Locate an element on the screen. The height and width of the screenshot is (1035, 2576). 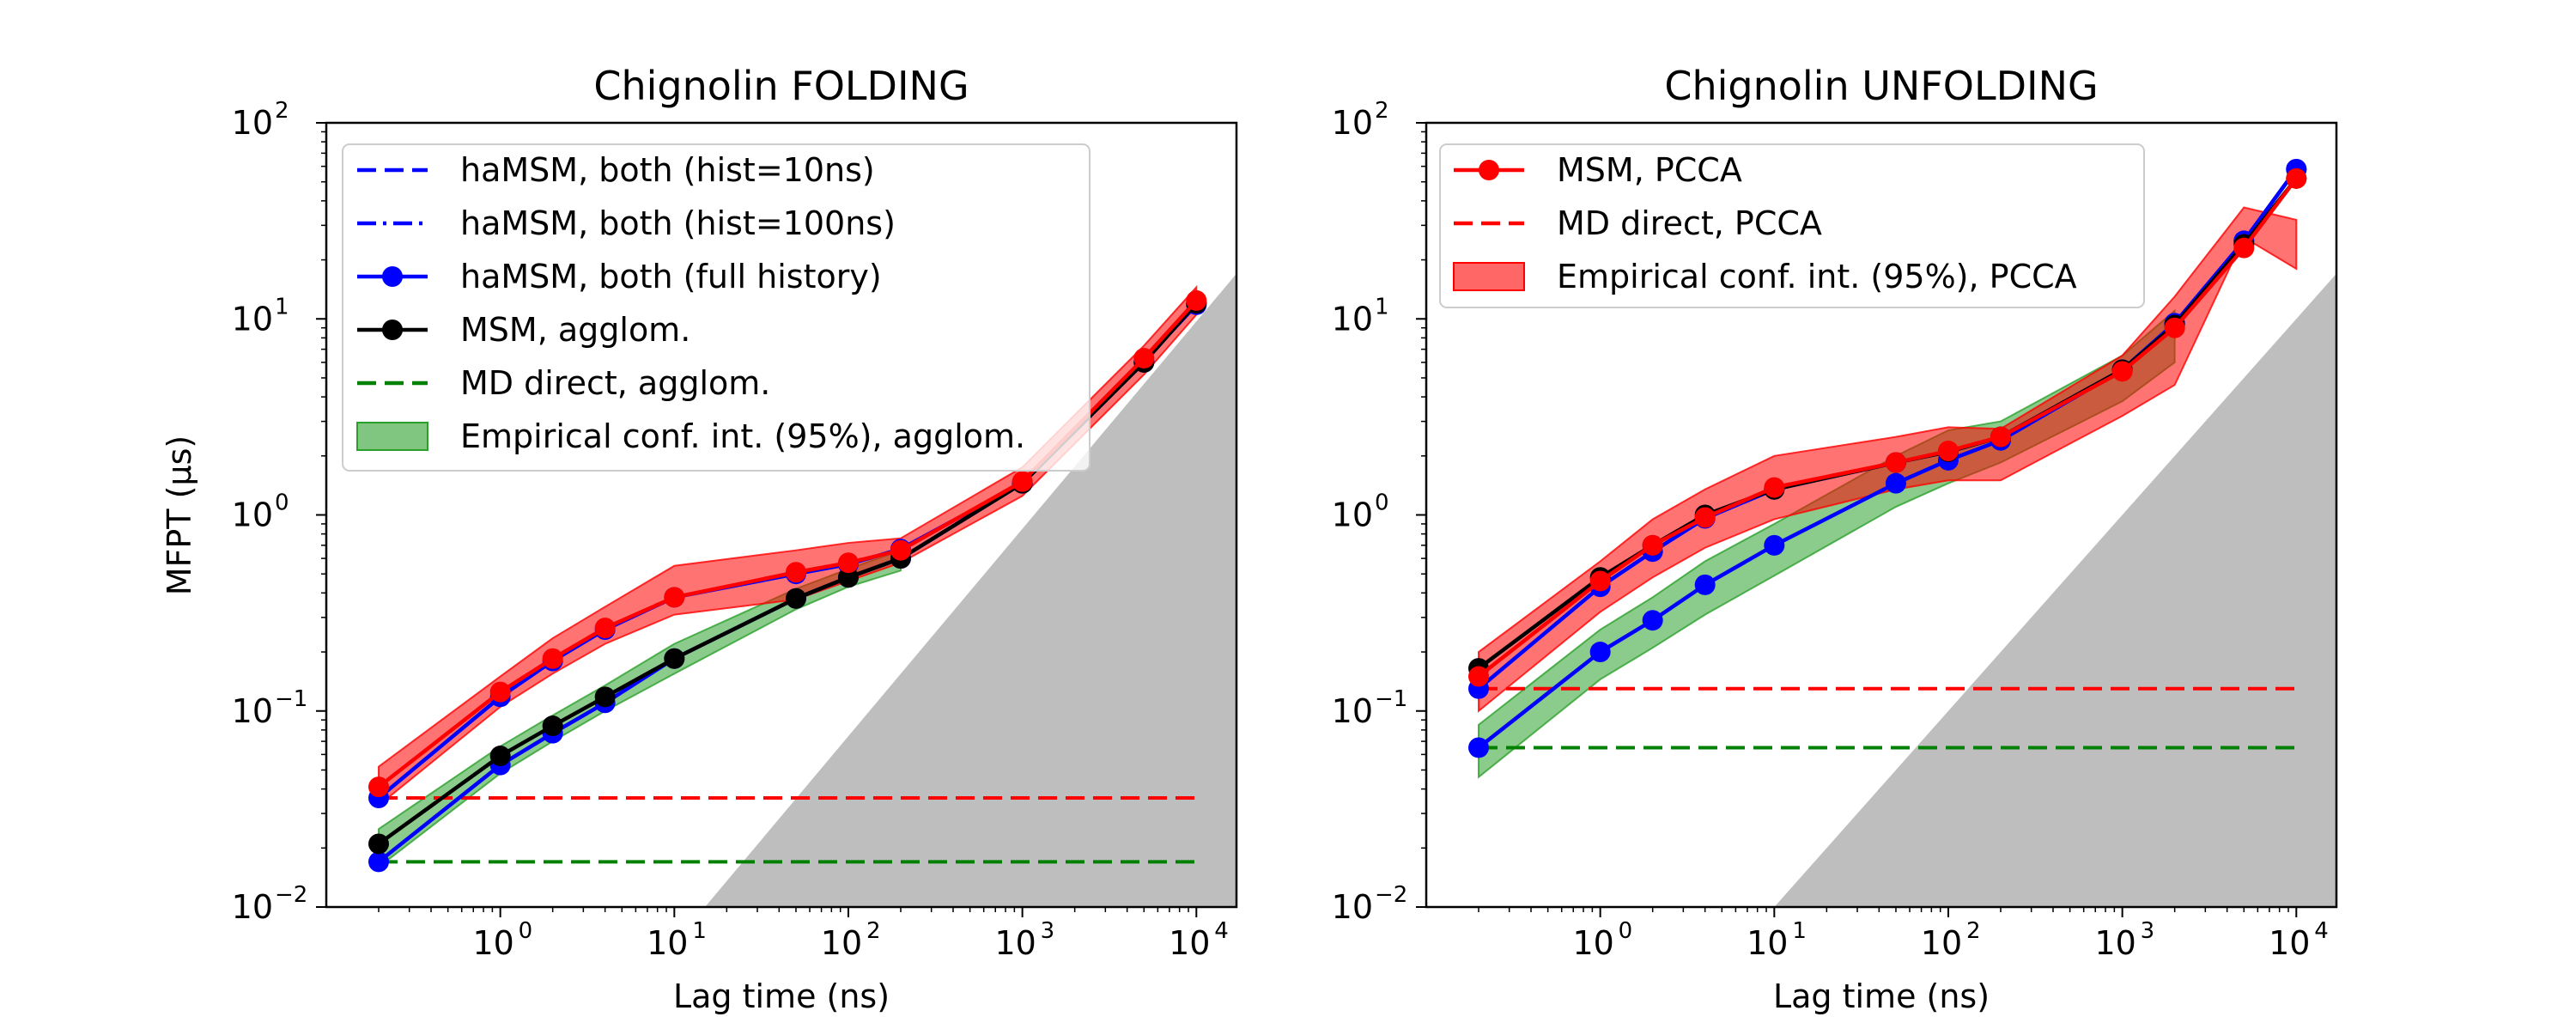
forbidden-region-shape is located at coordinates (2055, 590).